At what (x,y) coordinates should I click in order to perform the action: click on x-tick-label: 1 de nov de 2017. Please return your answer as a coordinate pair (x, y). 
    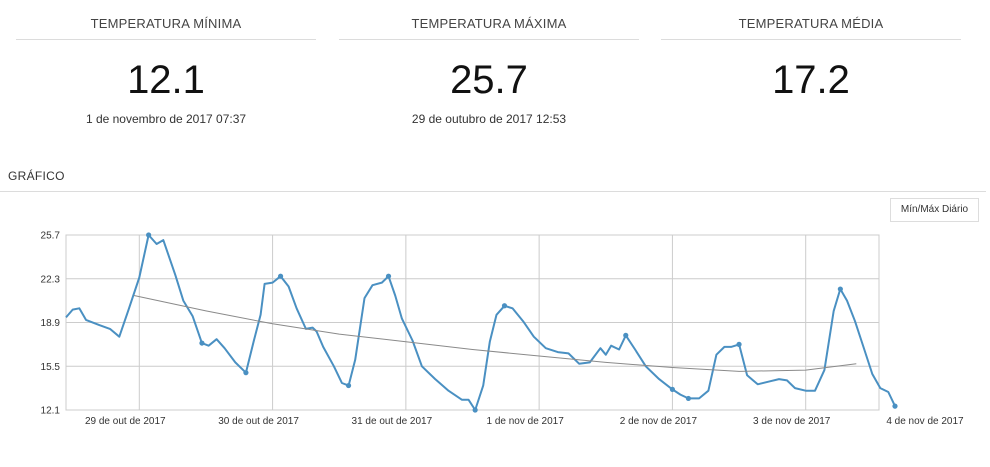
    Looking at the image, I should click on (525, 420).